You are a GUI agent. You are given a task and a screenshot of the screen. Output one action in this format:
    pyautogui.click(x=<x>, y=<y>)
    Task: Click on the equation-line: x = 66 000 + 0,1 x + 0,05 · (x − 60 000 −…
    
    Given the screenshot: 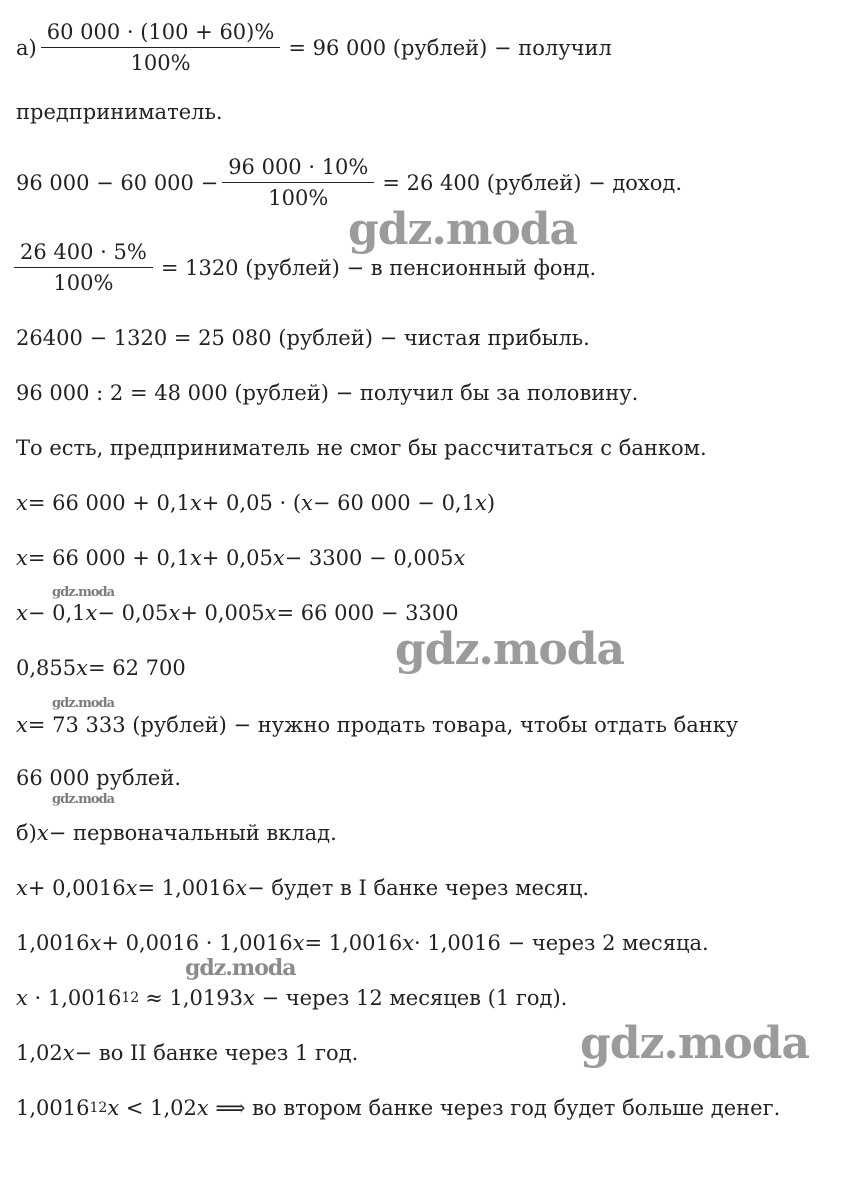 What is the action you would take?
    pyautogui.click(x=256, y=503)
    